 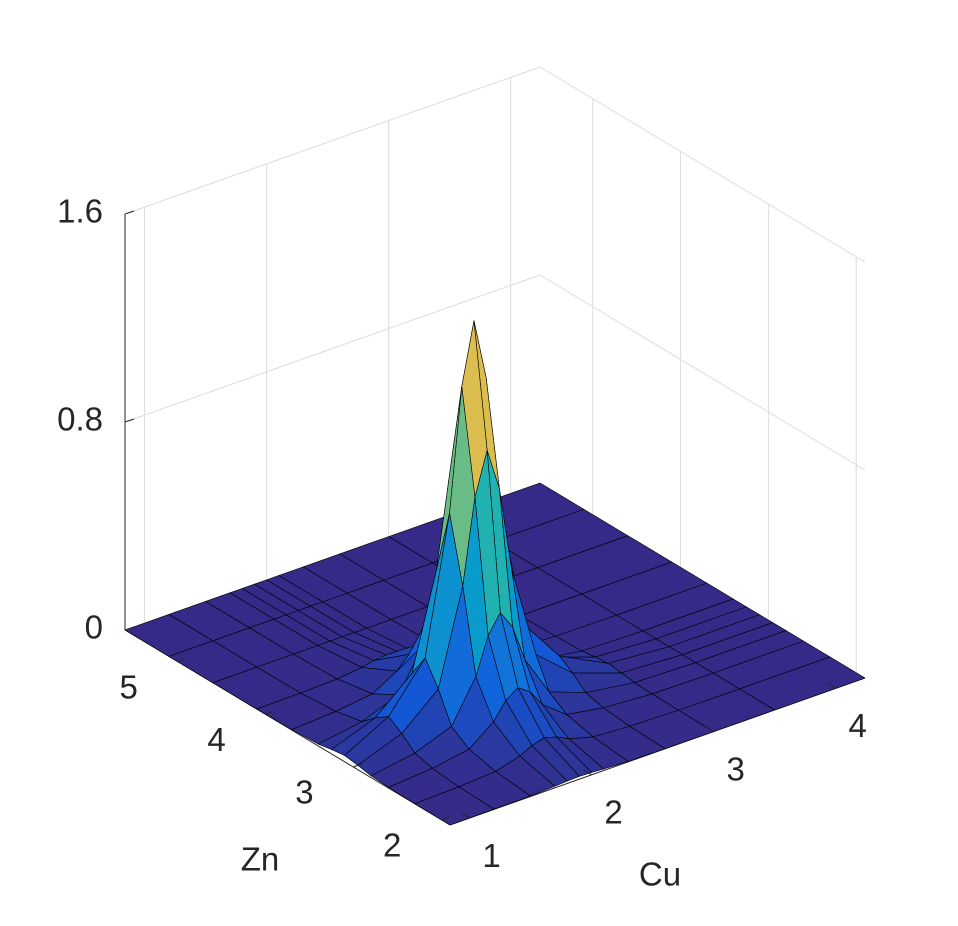 What do you see at coordinates (260, 859) in the screenshot?
I see `y-axis-label: Zn` at bounding box center [260, 859].